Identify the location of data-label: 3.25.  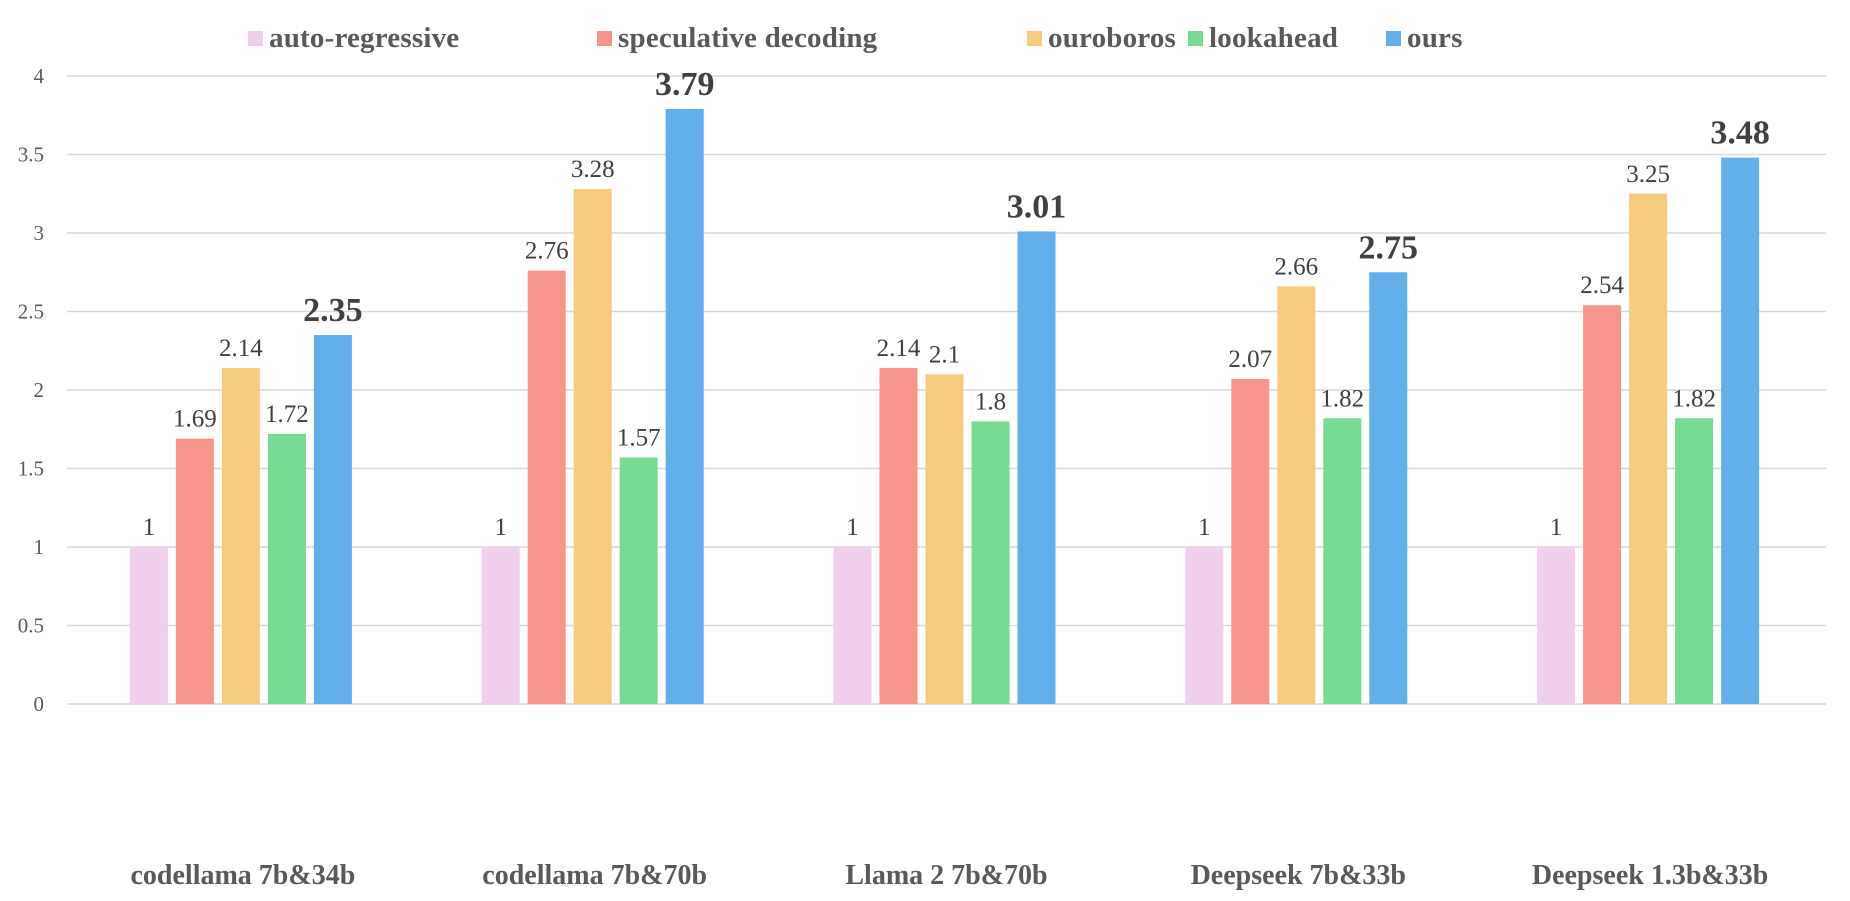
(1648, 174).